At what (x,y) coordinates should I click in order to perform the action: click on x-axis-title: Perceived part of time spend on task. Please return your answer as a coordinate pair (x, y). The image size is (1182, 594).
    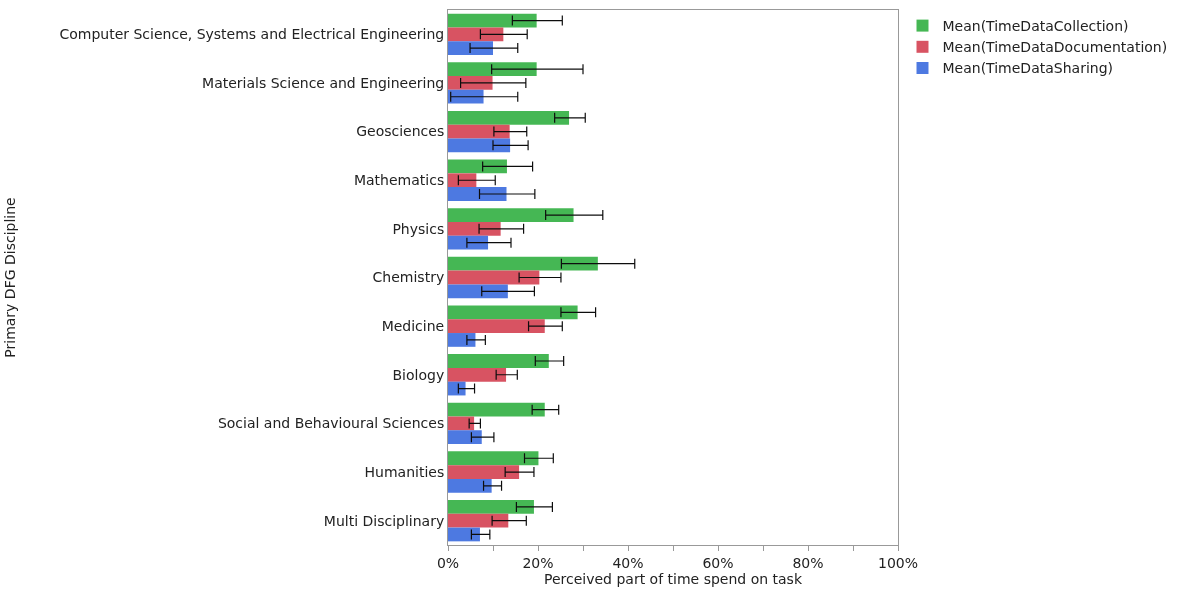
    Looking at the image, I should click on (673, 578).